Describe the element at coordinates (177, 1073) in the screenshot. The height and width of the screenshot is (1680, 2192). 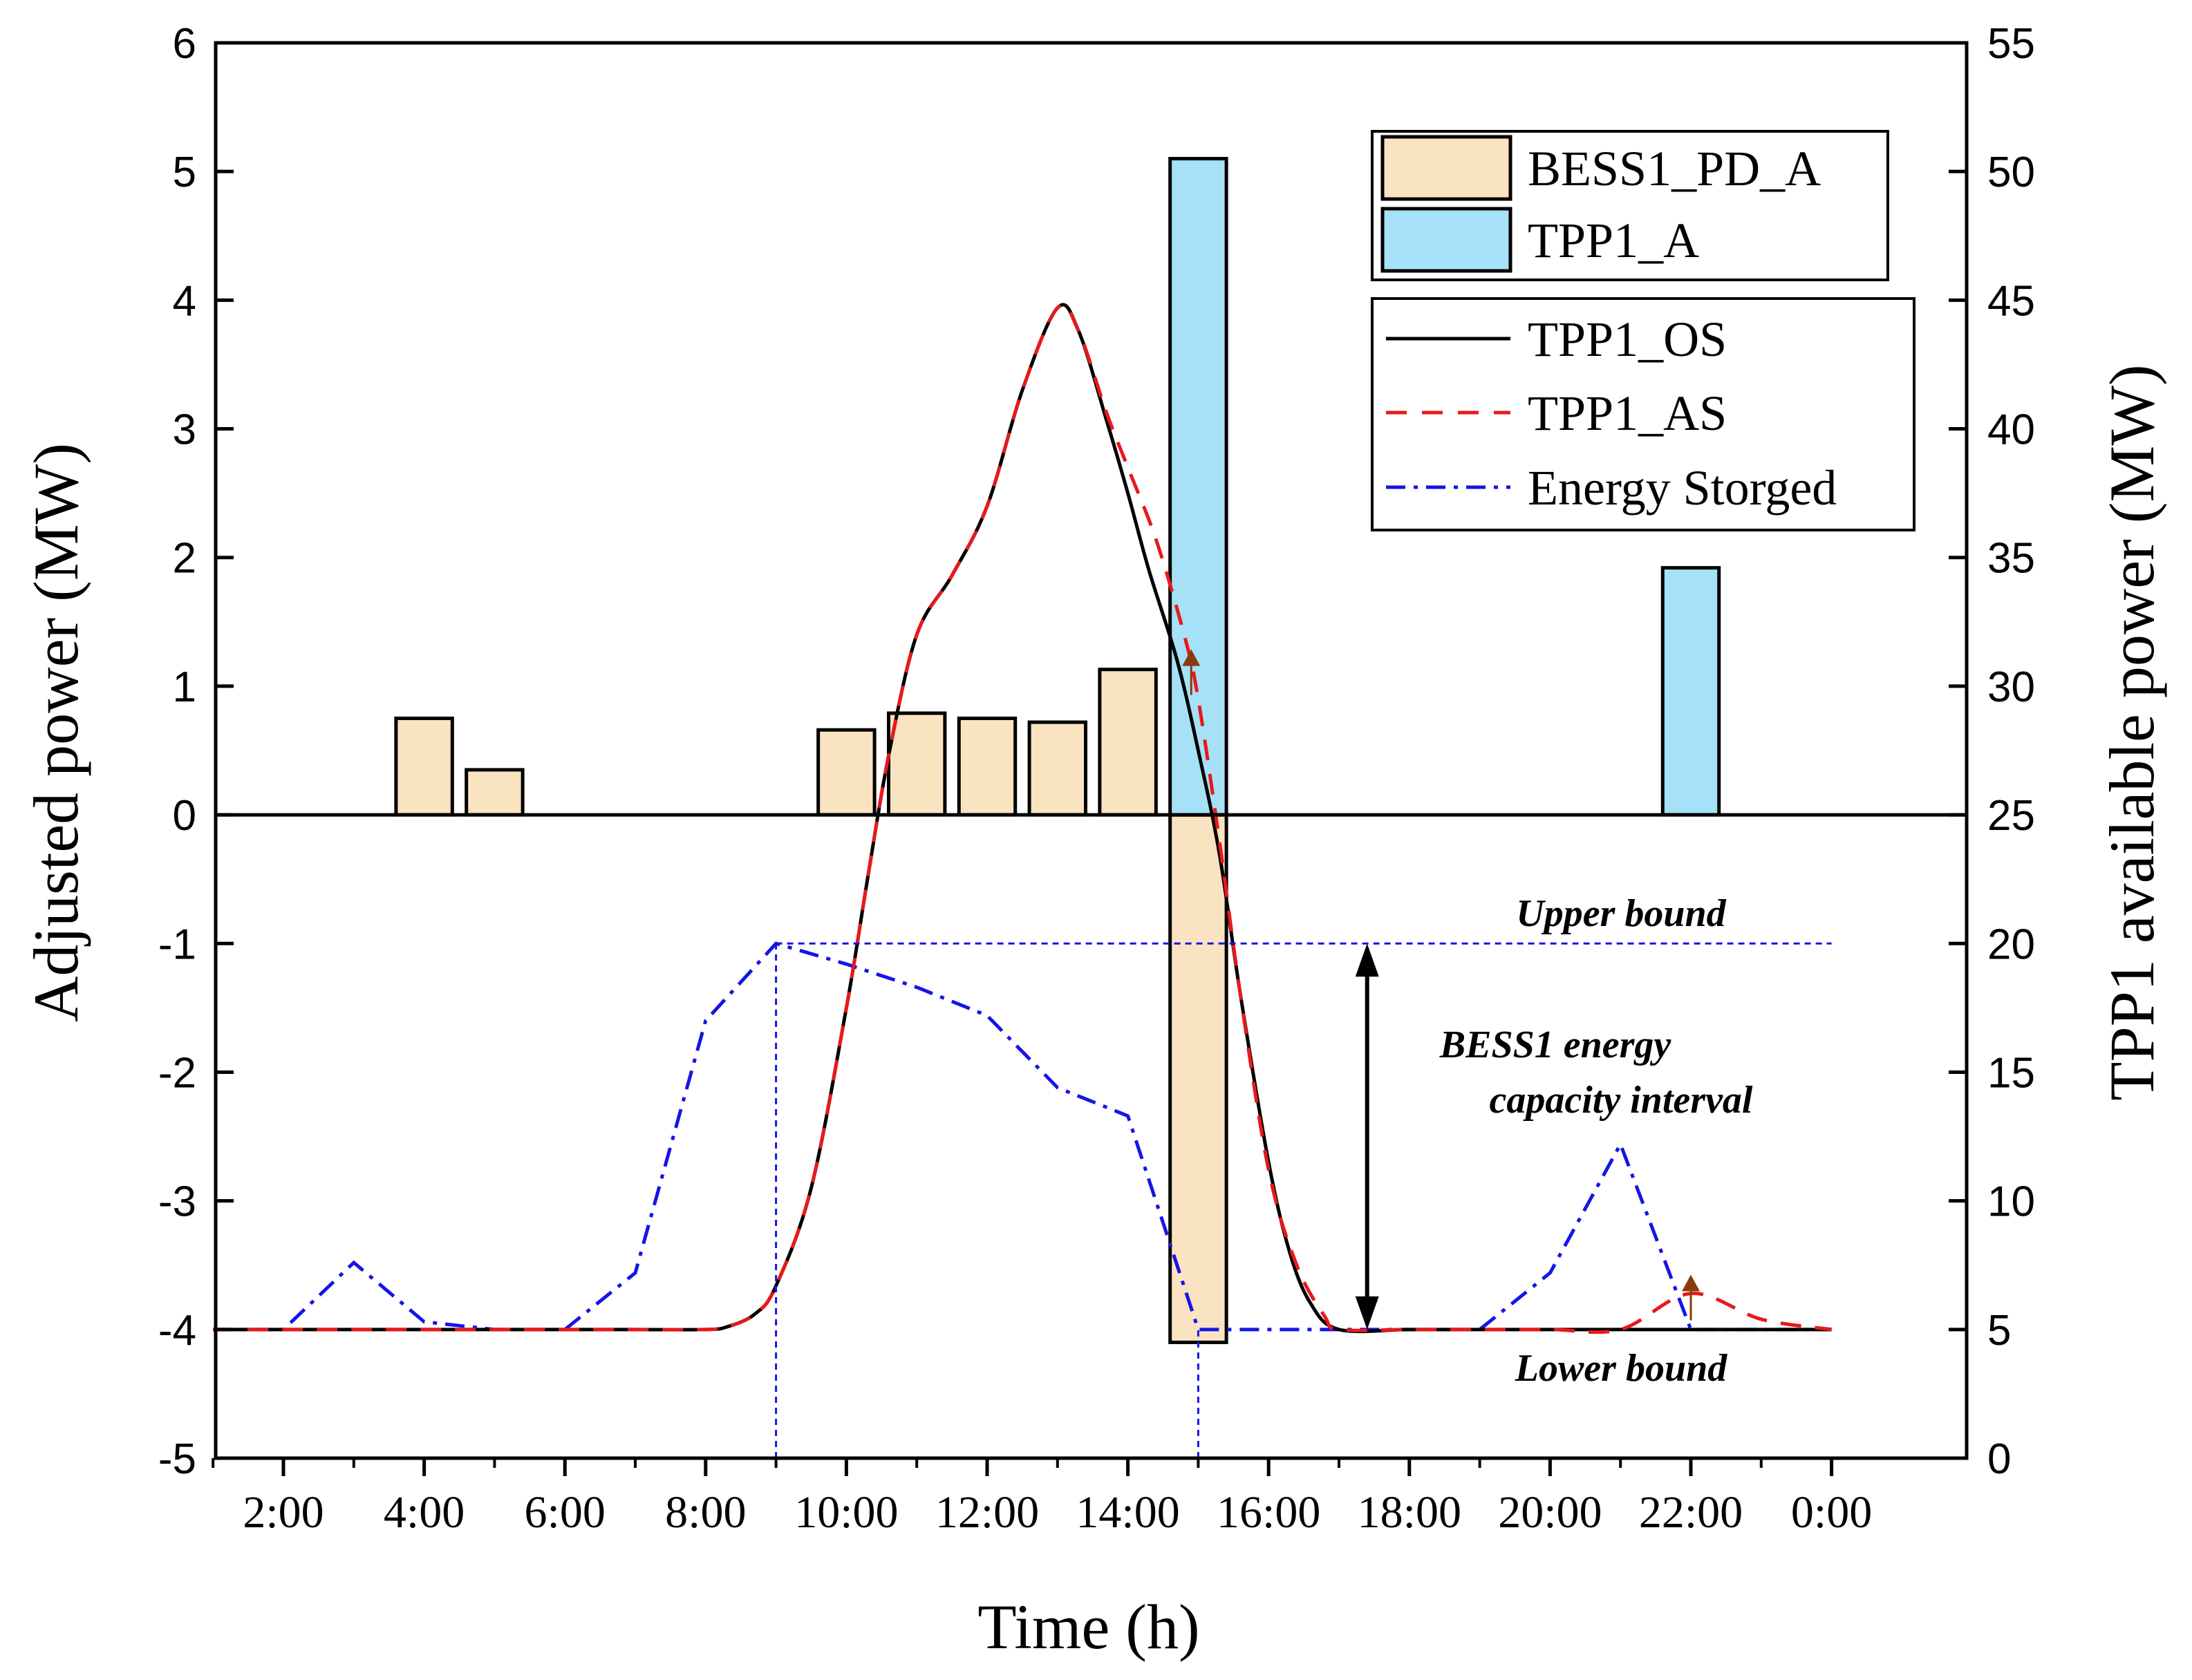
I see `y-left-tick-label-3: -2` at that location.